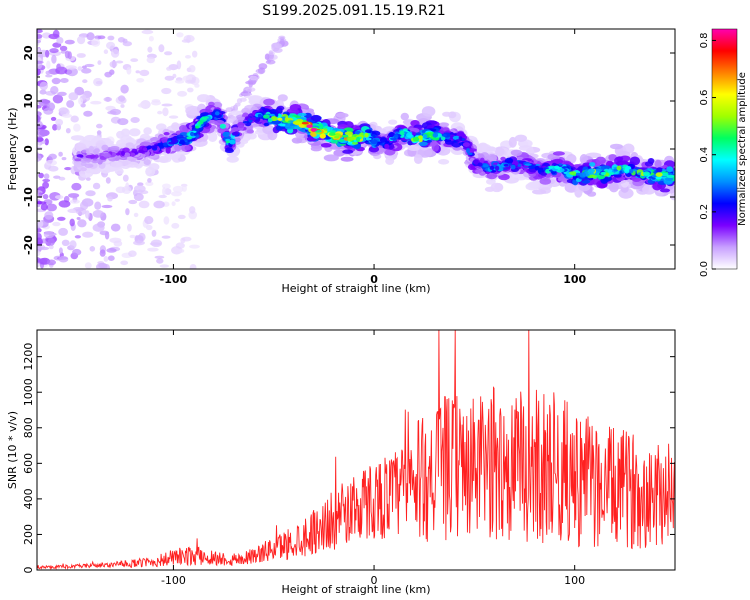 This screenshot has height=600, width=750. Describe the element at coordinates (574, 580) in the screenshot. I see `x-tick-label: 100` at that location.